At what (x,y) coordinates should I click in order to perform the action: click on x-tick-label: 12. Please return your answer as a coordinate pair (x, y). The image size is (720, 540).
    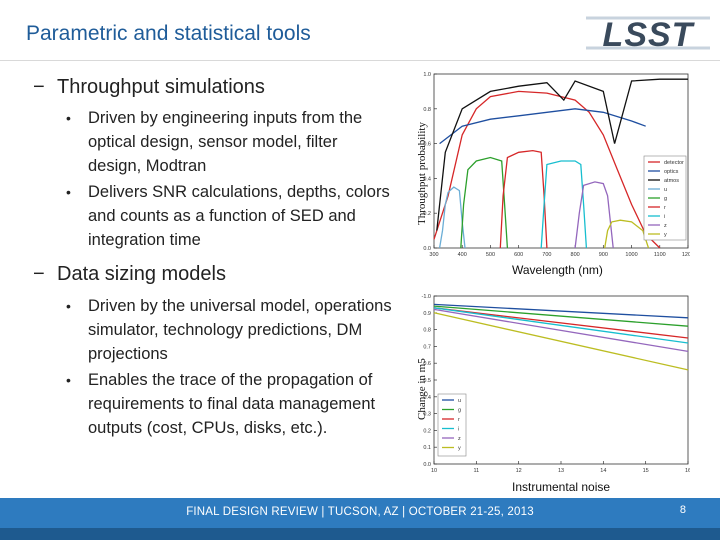
    Looking at the image, I should click on (519, 471).